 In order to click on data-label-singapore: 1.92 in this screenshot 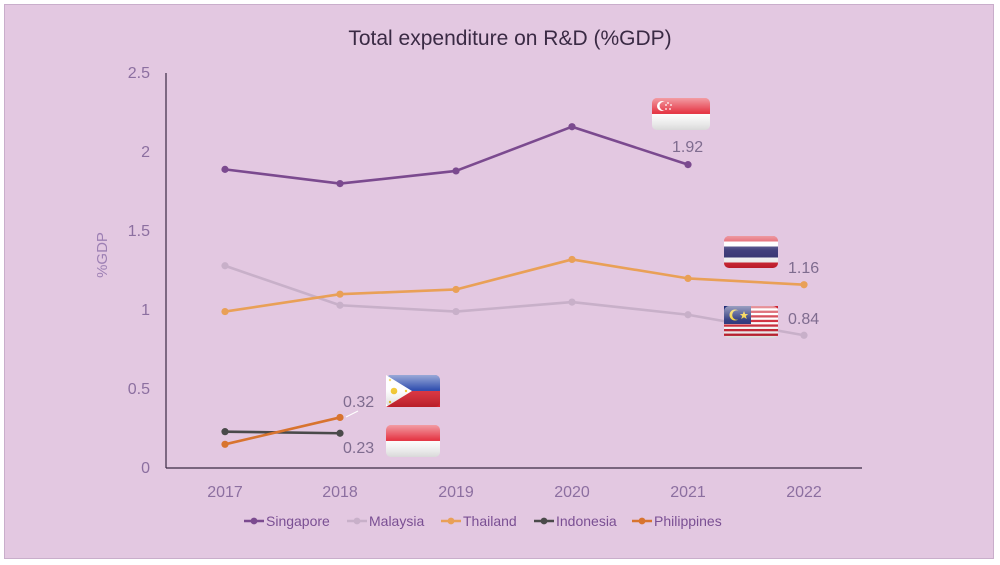, I will do `click(687, 147)`.